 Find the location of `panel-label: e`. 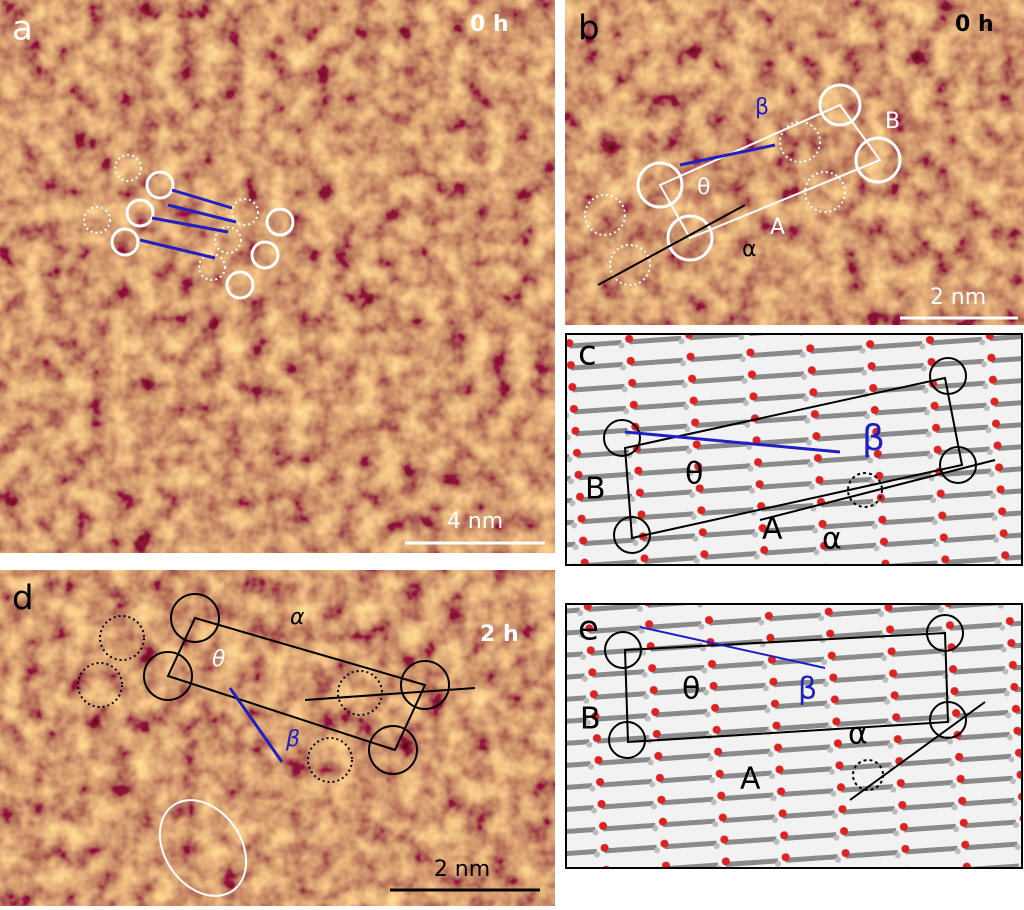

panel-label: e is located at coordinates (588, 629).